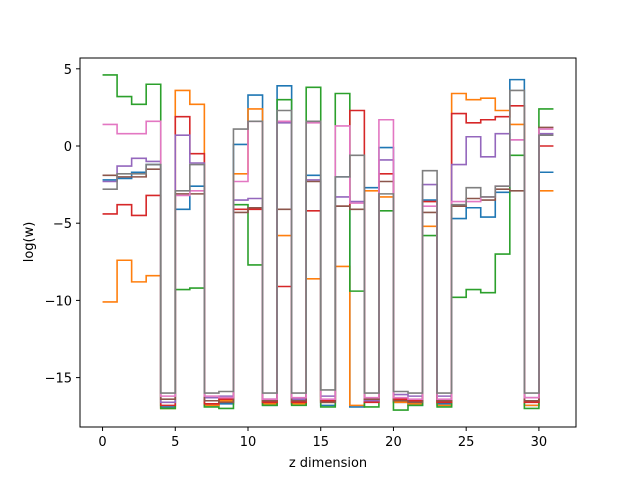 This screenshot has height=480, width=640. Describe the element at coordinates (466, 442) in the screenshot. I see `x-tick-label: 25` at that location.